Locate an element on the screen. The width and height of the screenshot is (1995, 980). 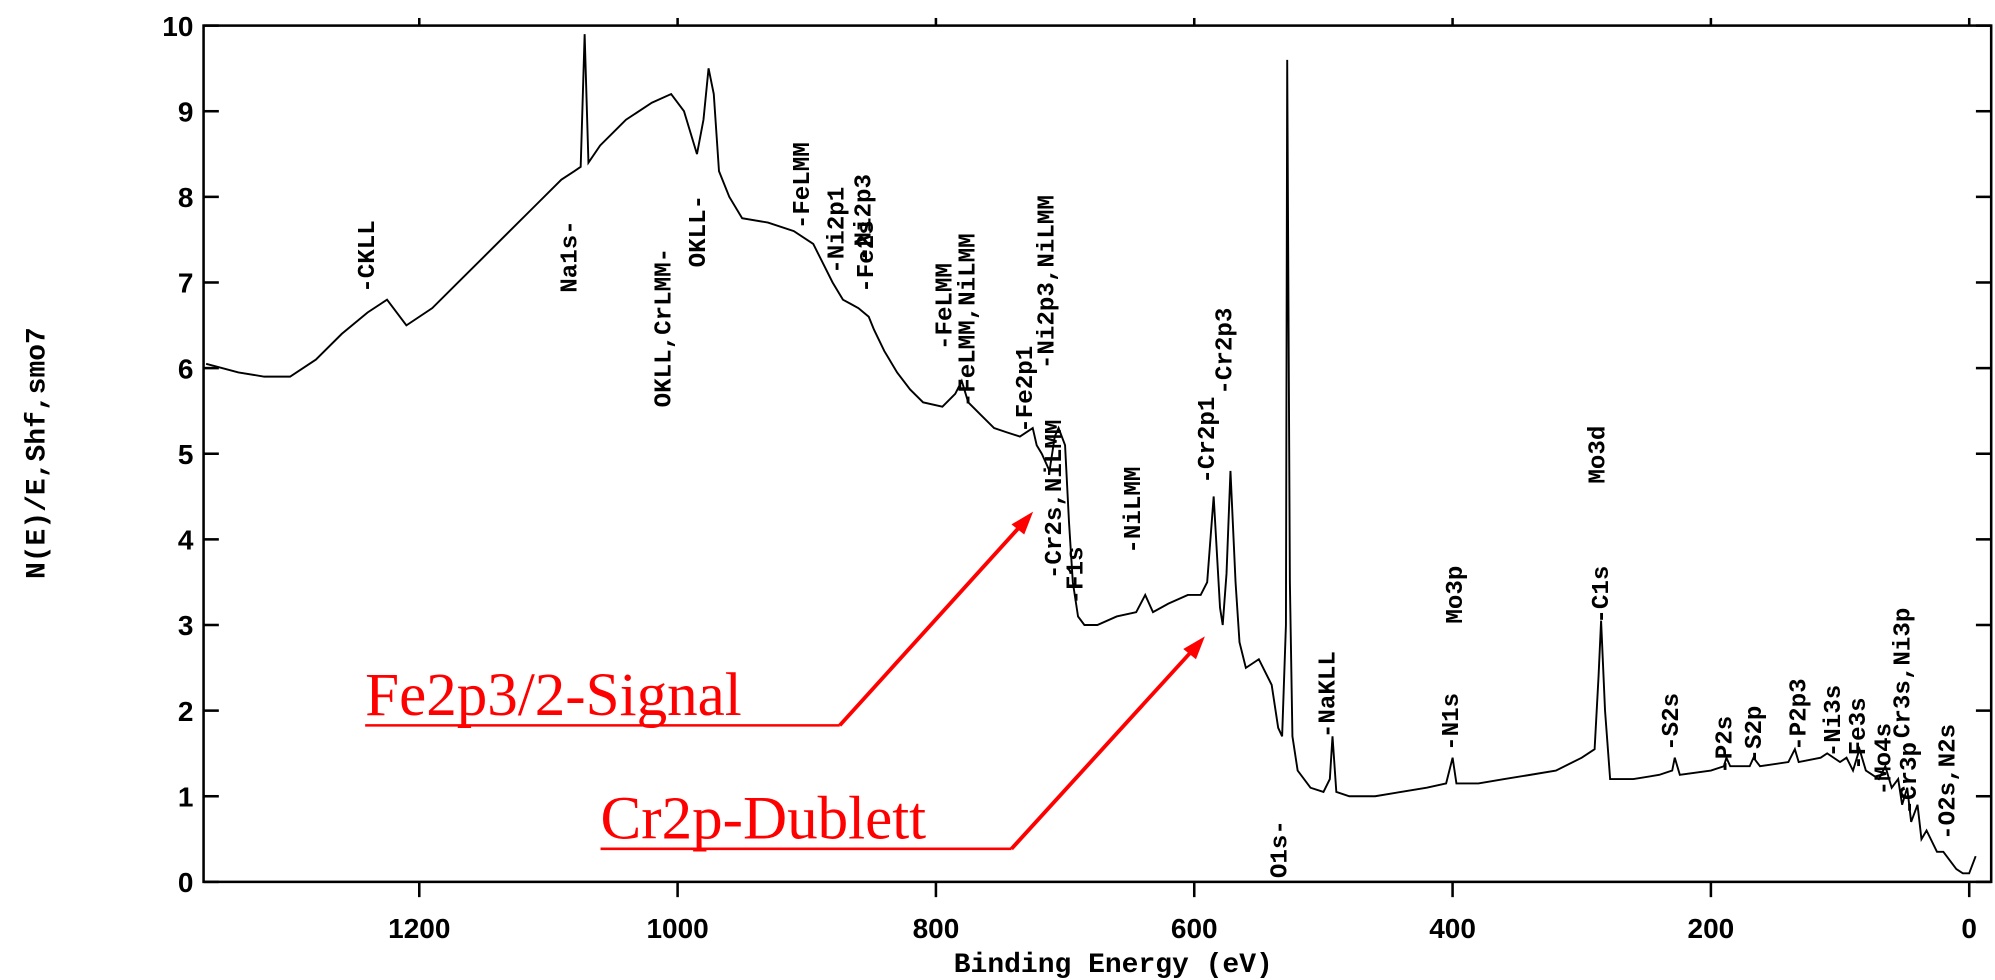
peak-label: -C1s is located at coordinates (1602, 595).